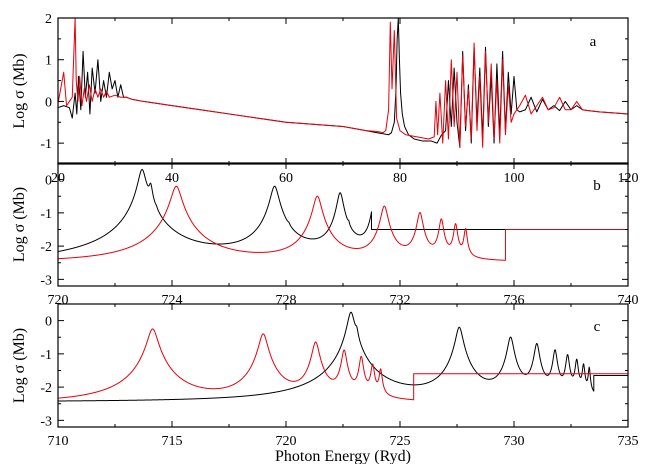 The image size is (645, 464). What do you see at coordinates (628, 441) in the screenshot?
I see `x-tick-label: 735` at bounding box center [628, 441].